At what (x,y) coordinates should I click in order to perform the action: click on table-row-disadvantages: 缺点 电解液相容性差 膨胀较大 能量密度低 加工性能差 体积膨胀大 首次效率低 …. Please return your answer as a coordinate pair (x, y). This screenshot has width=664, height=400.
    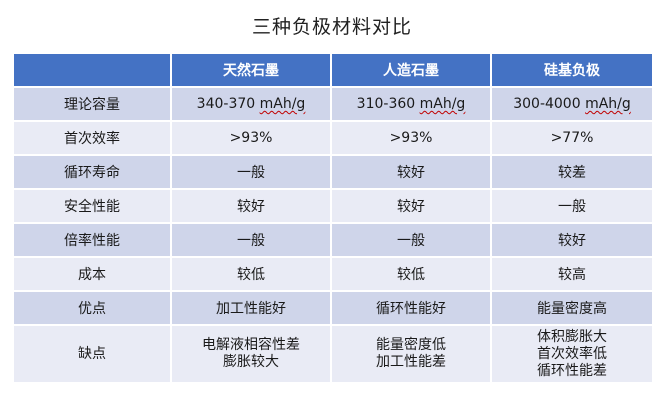
    Looking at the image, I should click on (333, 354).